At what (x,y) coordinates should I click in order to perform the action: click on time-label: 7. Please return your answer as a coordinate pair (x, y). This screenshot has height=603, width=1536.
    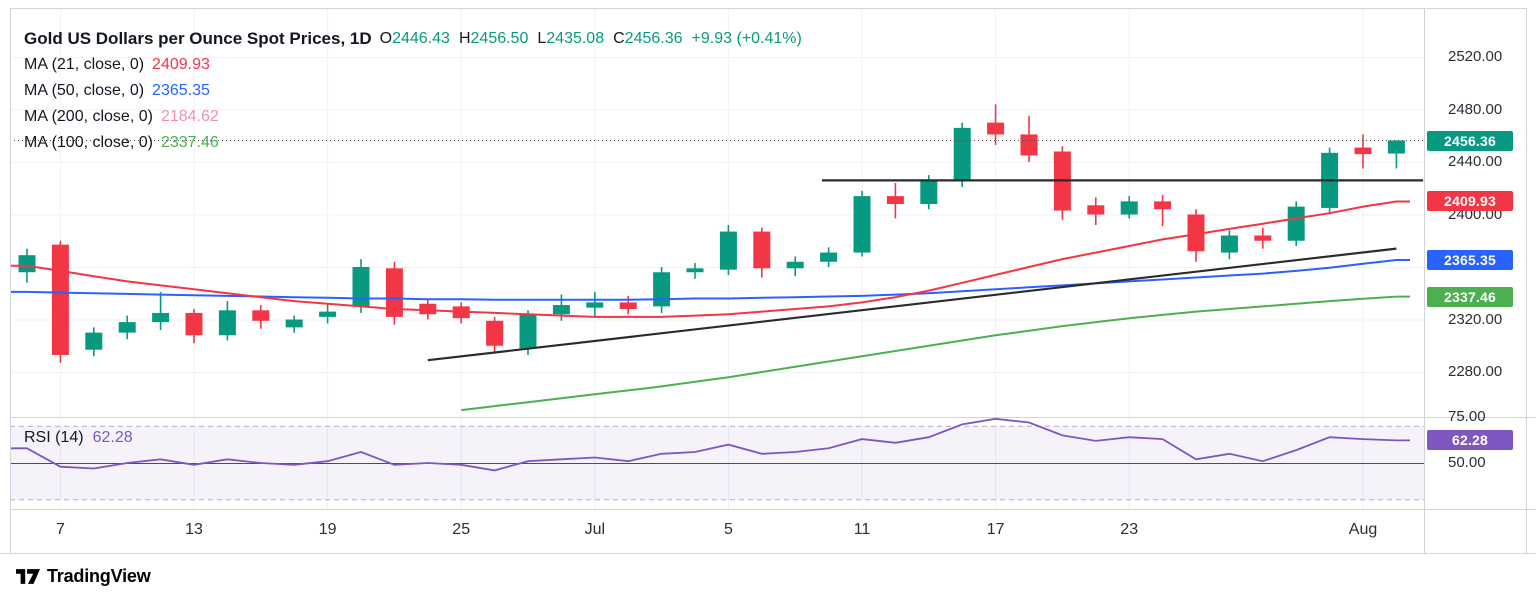
    Looking at the image, I should click on (60, 529).